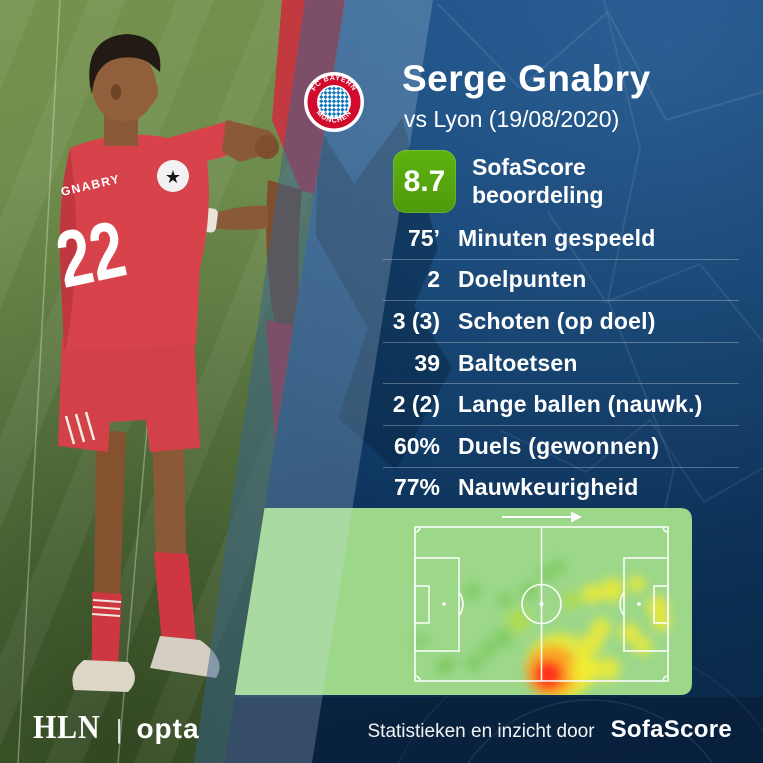 This screenshot has height=763, width=763. I want to click on rating-badge: 8.7, so click(424, 181).